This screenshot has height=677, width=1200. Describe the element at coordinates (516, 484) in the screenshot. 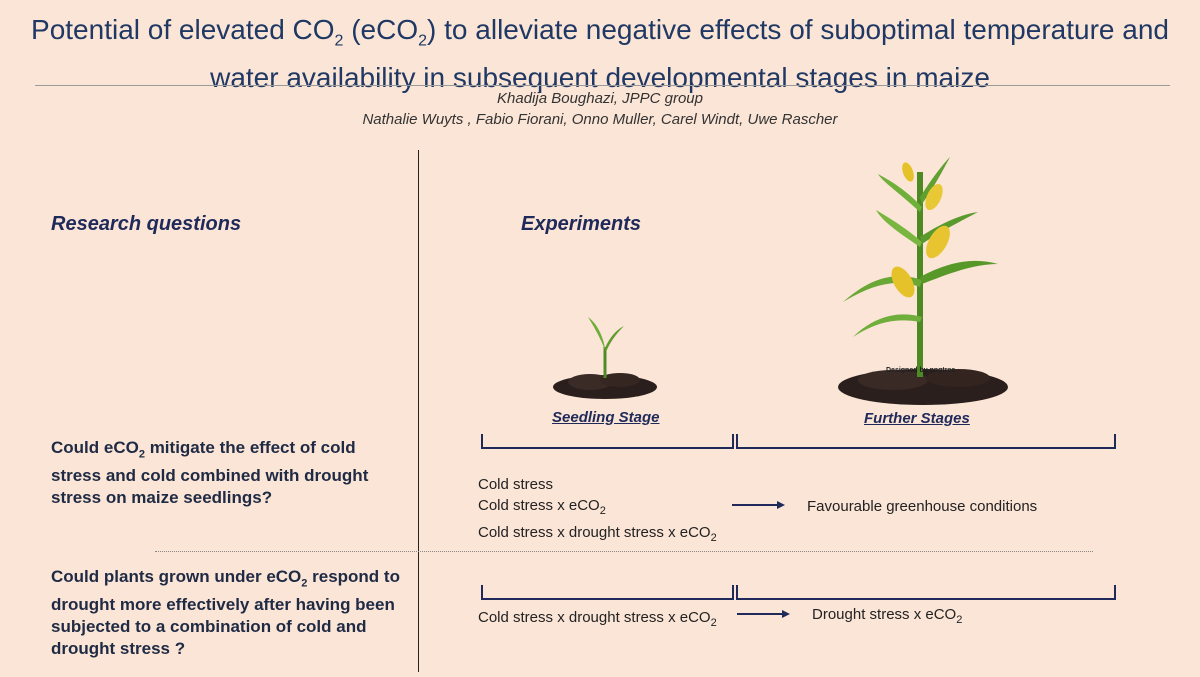

I see `exp1-cold: Cold stress` at that location.